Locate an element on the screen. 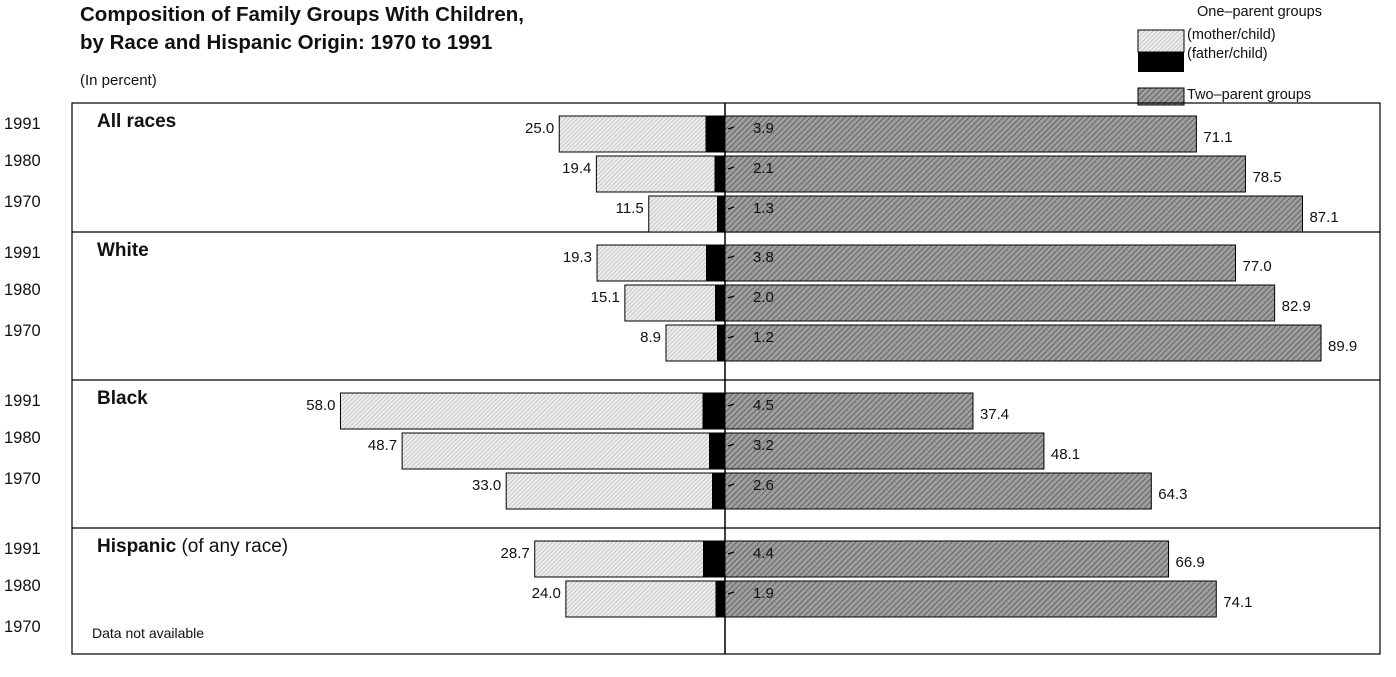  year-label-black-1980: 1980 is located at coordinates (22, 438).